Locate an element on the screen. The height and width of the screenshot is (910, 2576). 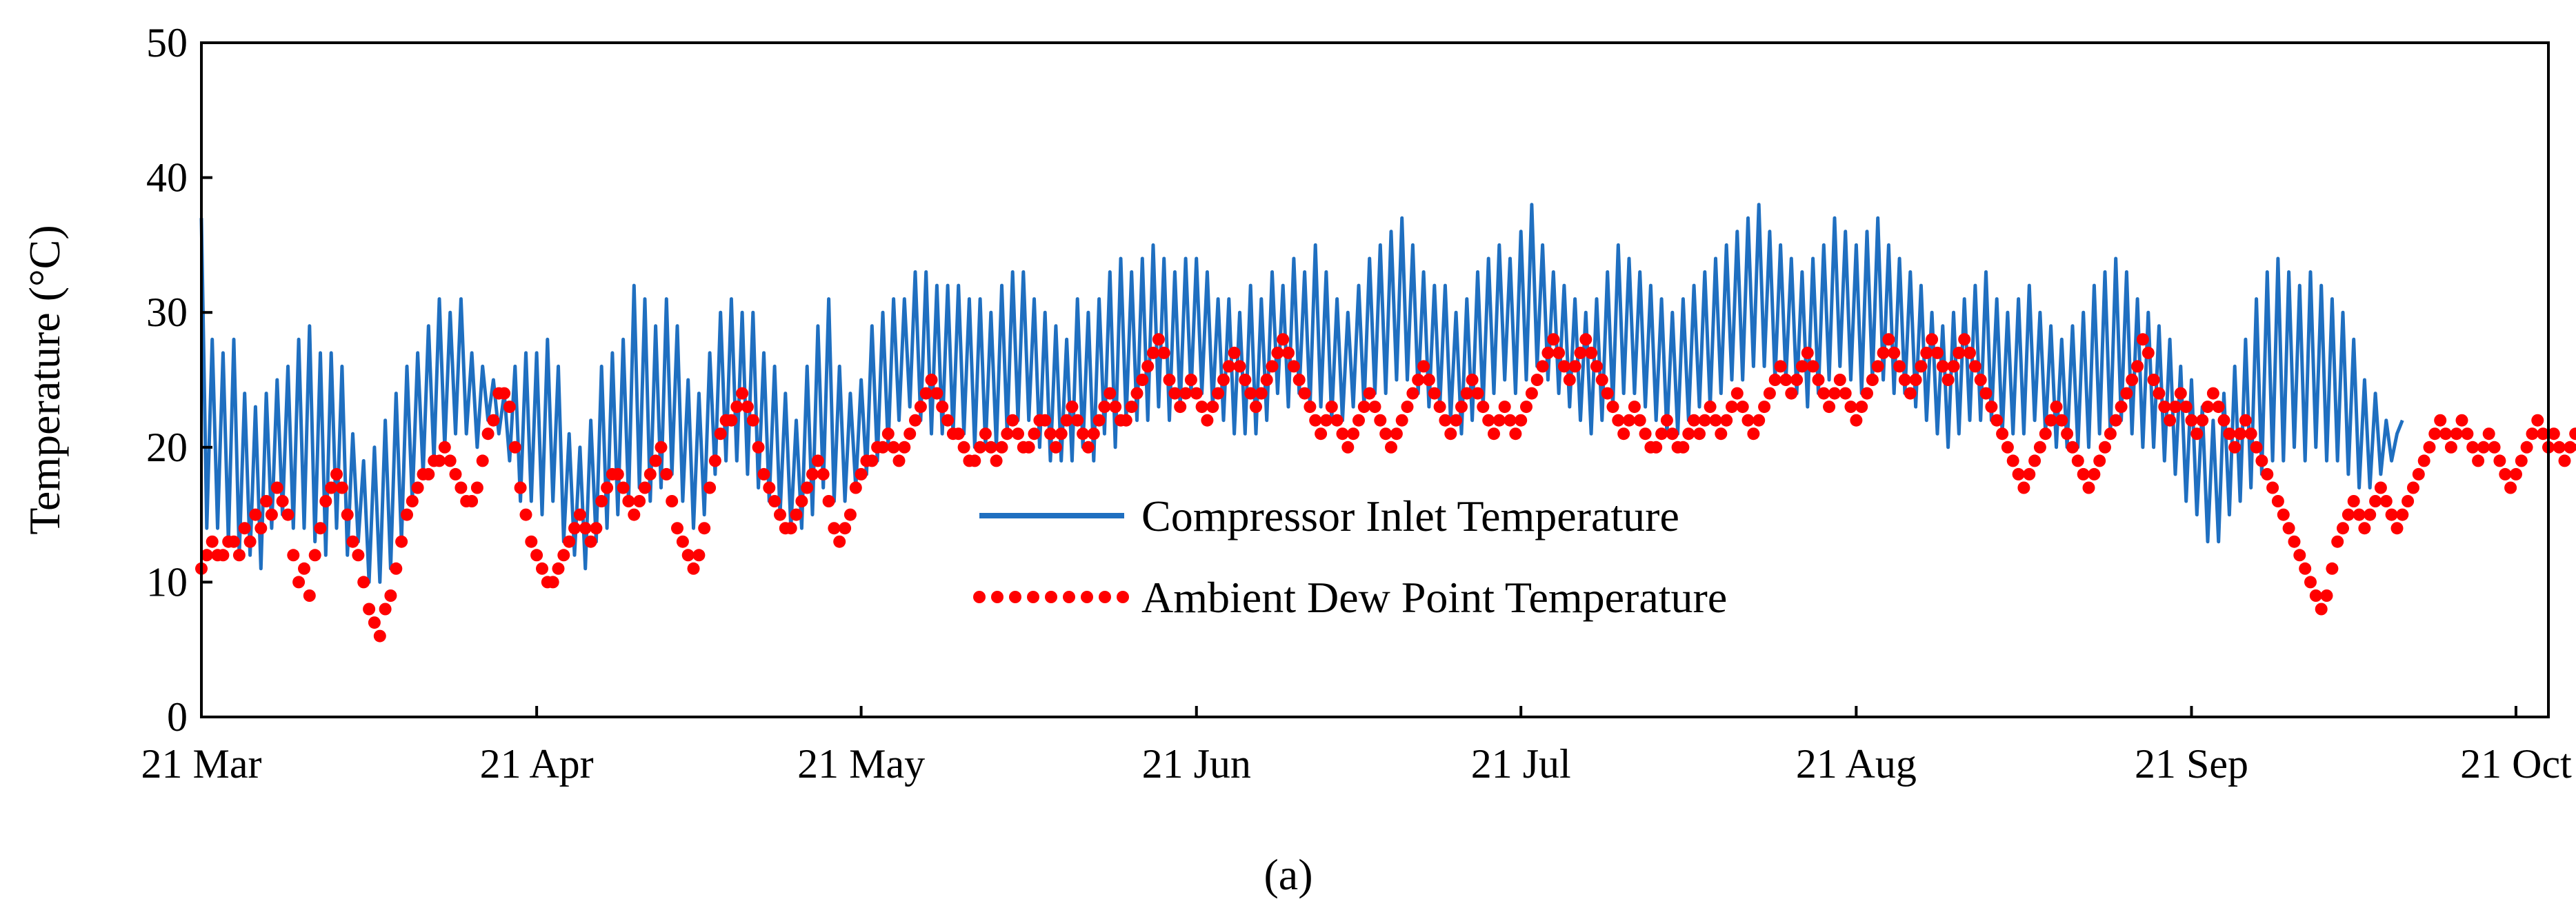
y-tick-label: 40 is located at coordinates (167, 178).